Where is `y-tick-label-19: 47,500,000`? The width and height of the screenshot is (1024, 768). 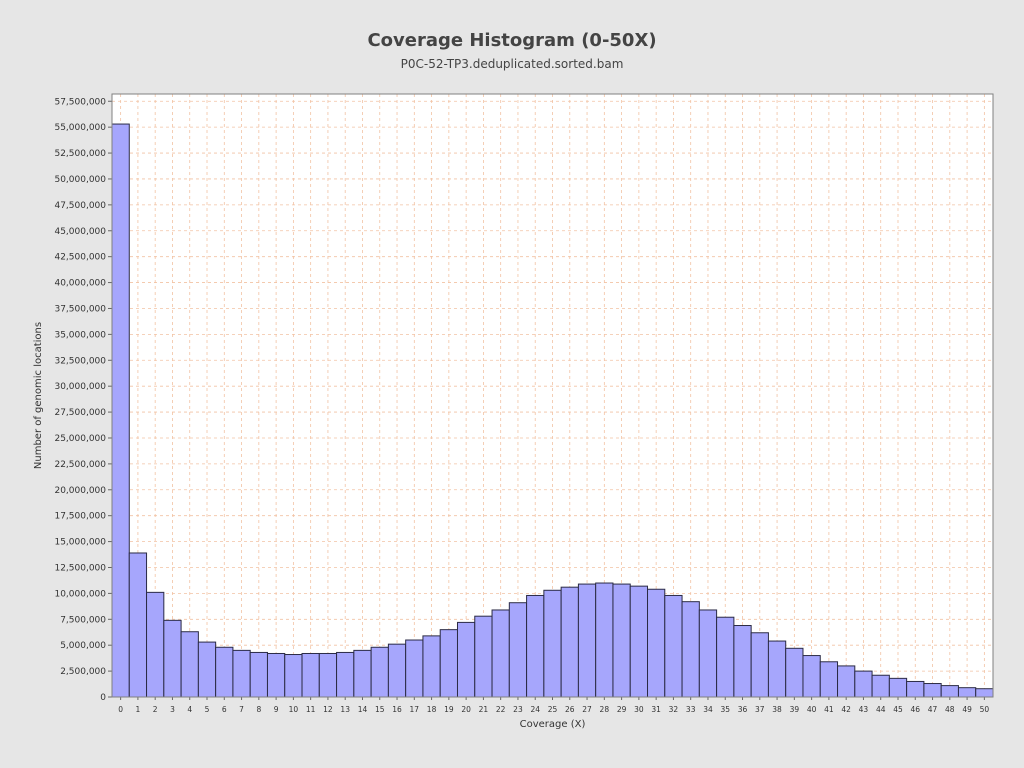
y-tick-label-19: 47,500,000 is located at coordinates (80, 206).